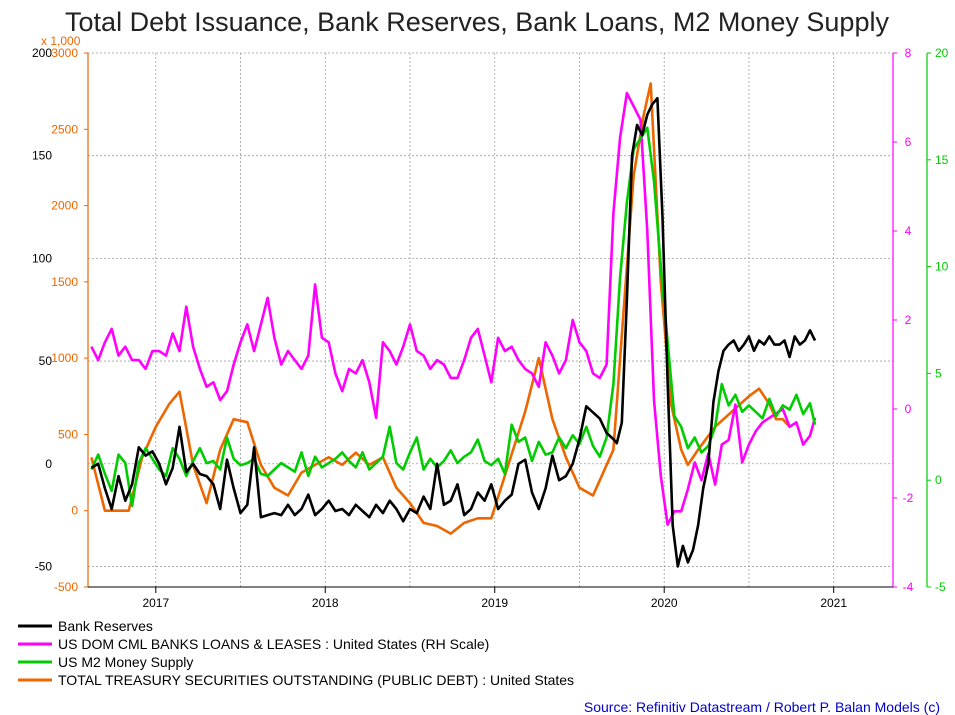  What do you see at coordinates (325, 603) in the screenshot?
I see `x-axis-tick-label: 2018` at bounding box center [325, 603].